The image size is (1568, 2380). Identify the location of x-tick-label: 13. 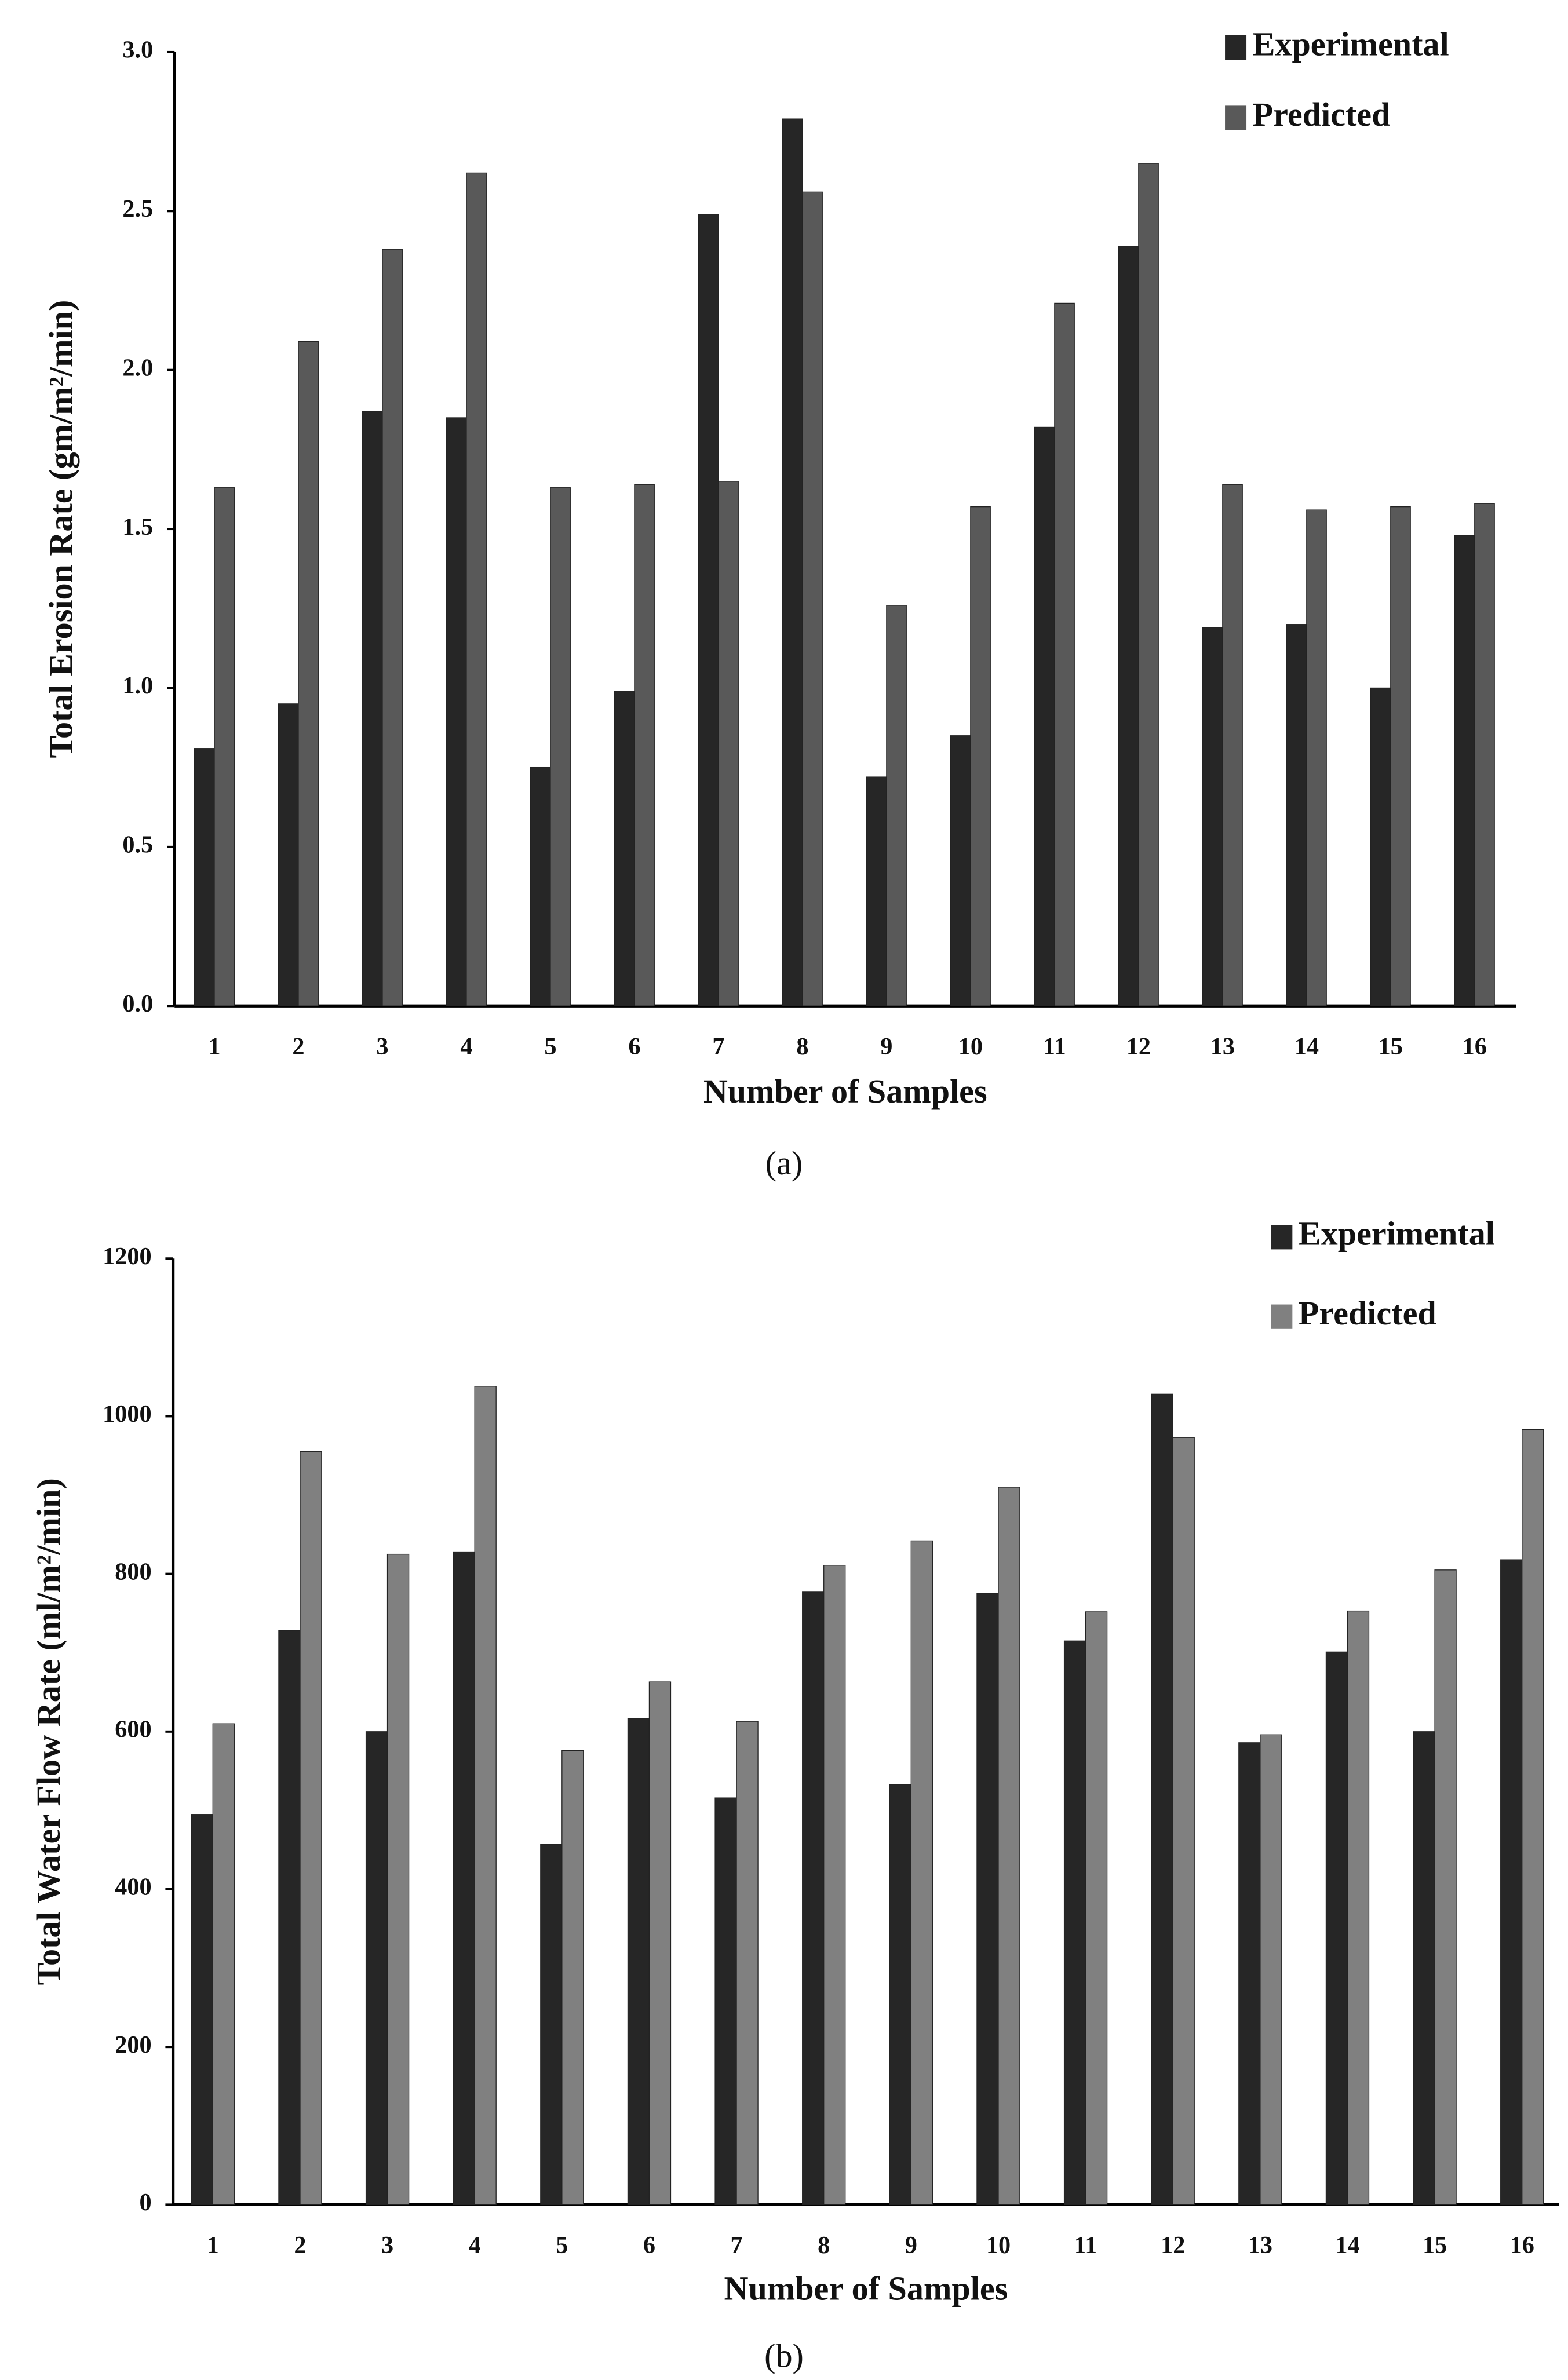
(1222, 1047).